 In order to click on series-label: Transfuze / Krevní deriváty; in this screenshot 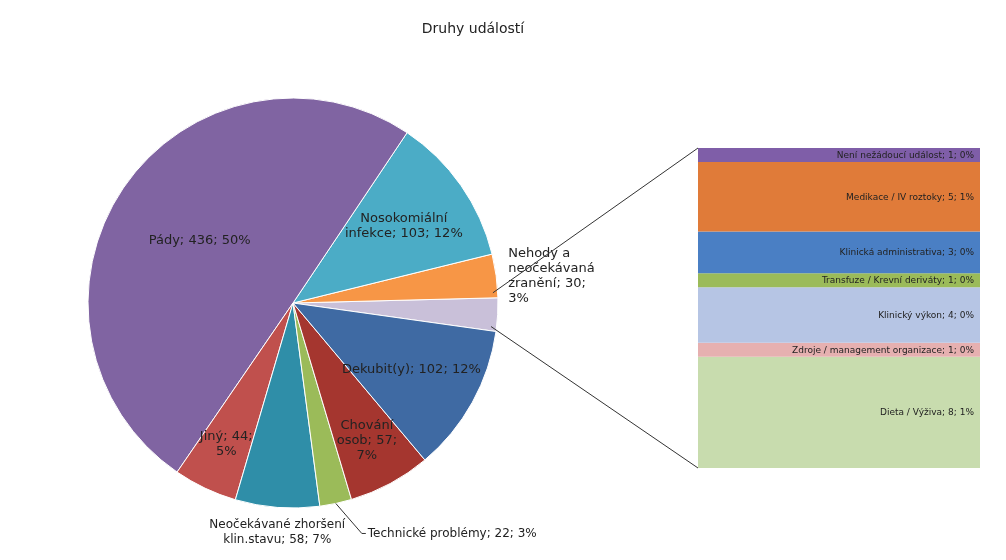, I will do `click(883, 280)`.